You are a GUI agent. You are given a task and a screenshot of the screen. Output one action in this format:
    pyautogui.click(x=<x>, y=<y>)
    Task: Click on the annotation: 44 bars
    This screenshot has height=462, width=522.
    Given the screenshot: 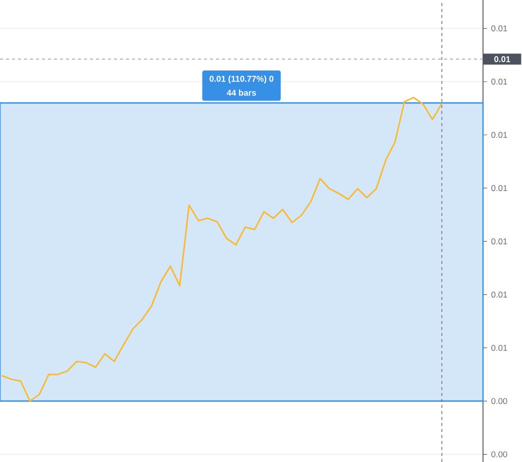 What is the action you would take?
    pyautogui.click(x=241, y=93)
    